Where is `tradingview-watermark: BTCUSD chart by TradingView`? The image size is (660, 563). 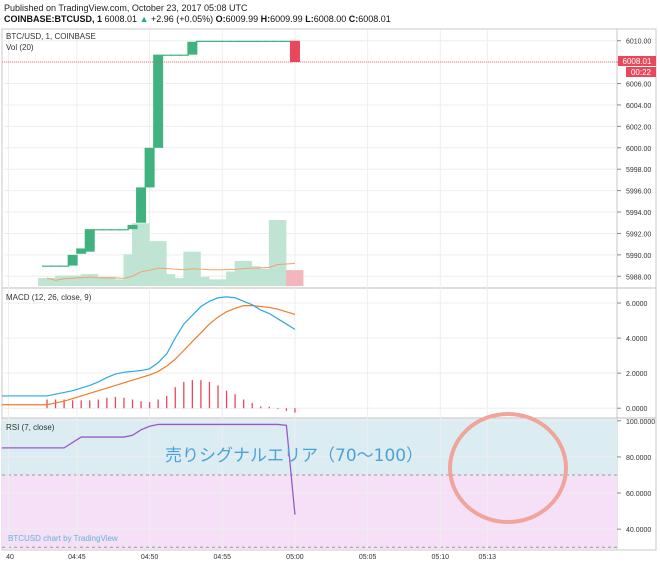
tradingview-watermark: BTCUSD chart by TradingView is located at coordinates (63, 538).